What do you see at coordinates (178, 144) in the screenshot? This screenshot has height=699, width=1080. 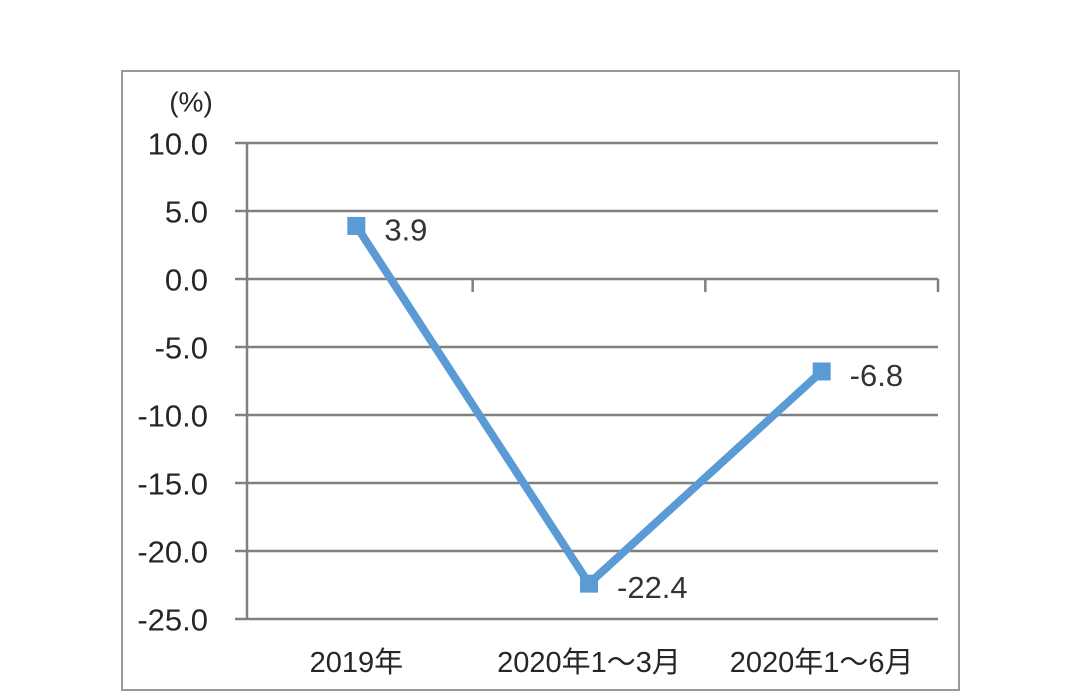 I see `y-tick-label: 10.0` at bounding box center [178, 144].